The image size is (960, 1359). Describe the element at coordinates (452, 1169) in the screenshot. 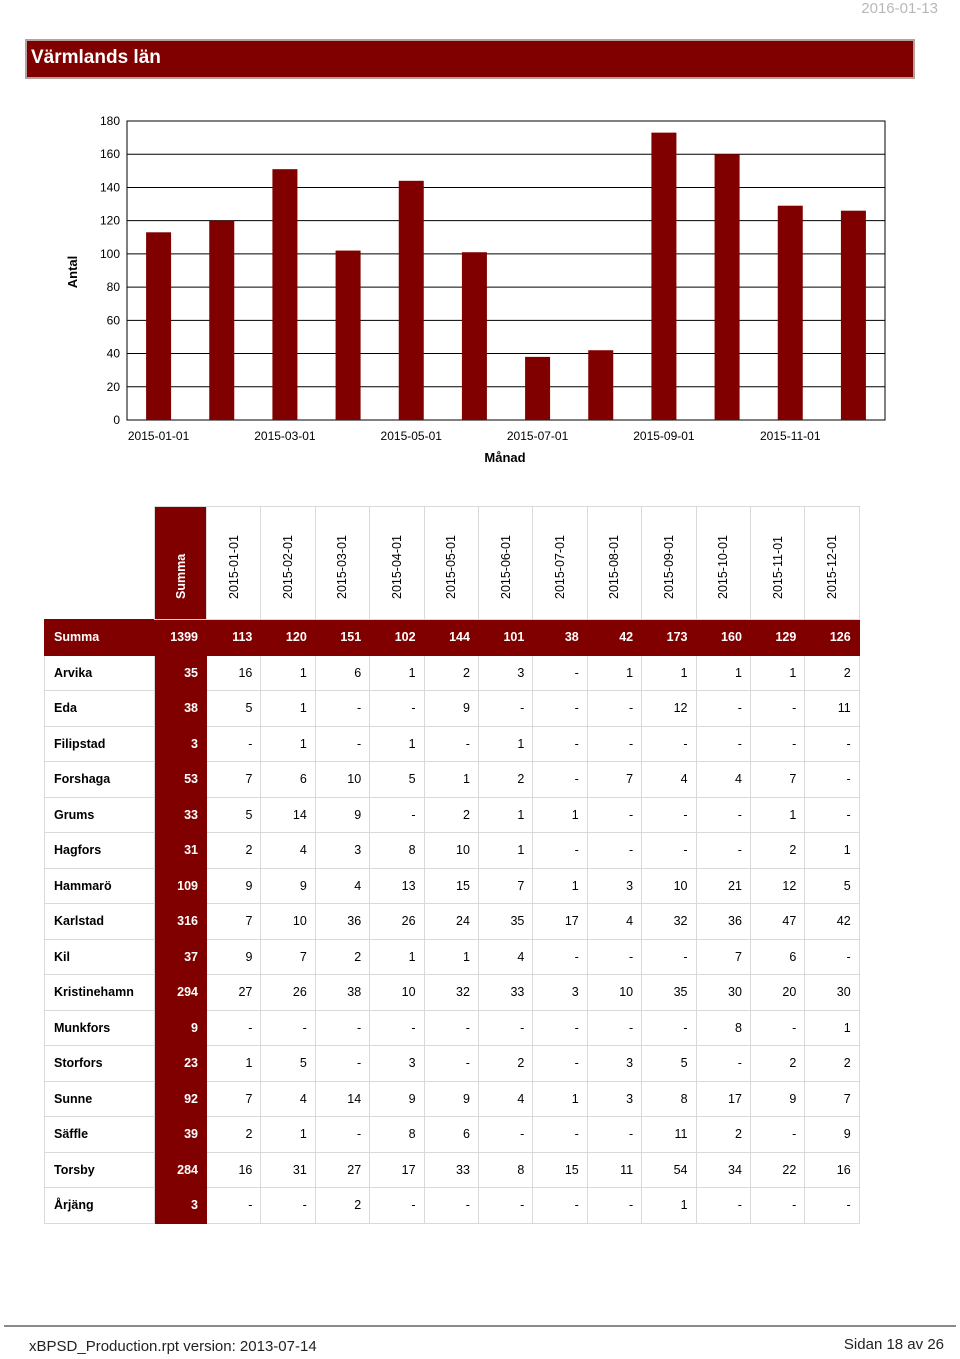

I see `table-row: Torsby 284 16 31 27 17 33 8 15 11 54 34 22 16` at that location.